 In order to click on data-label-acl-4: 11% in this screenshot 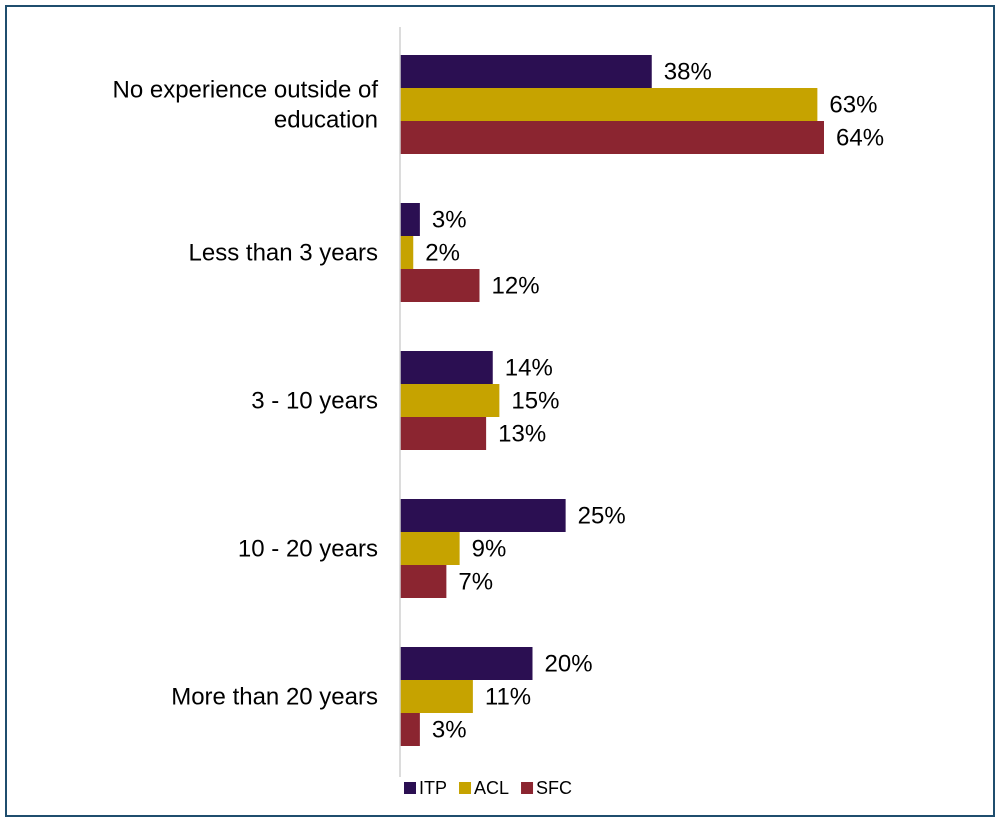, I will do `click(508, 697)`.